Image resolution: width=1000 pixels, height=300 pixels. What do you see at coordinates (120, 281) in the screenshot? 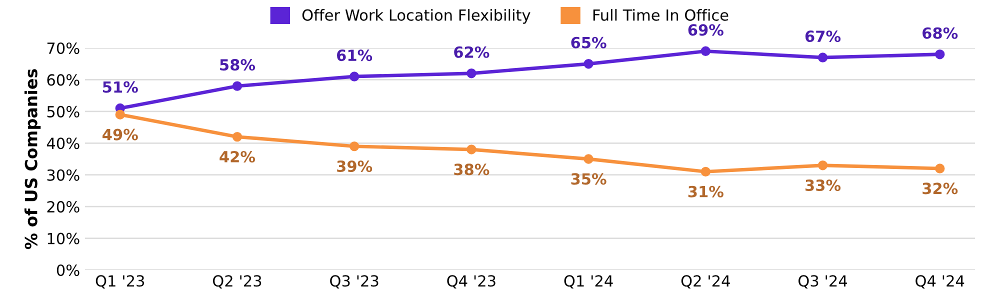
I see `x-tick-label: Q1 '23` at bounding box center [120, 281].